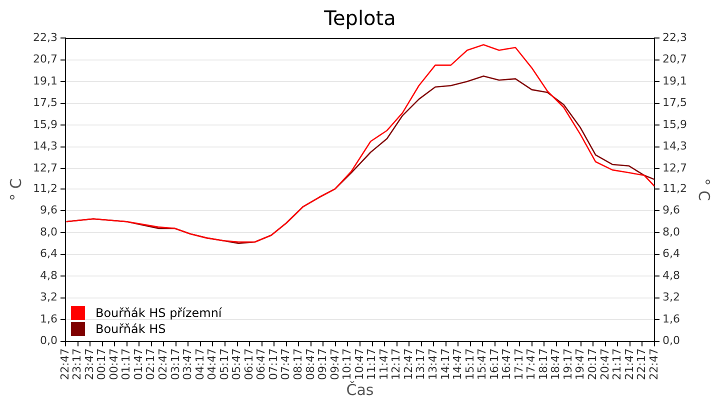 This screenshot has height=400, width=720. I want to click on x-tick-label: 09:17, so click(323, 364).